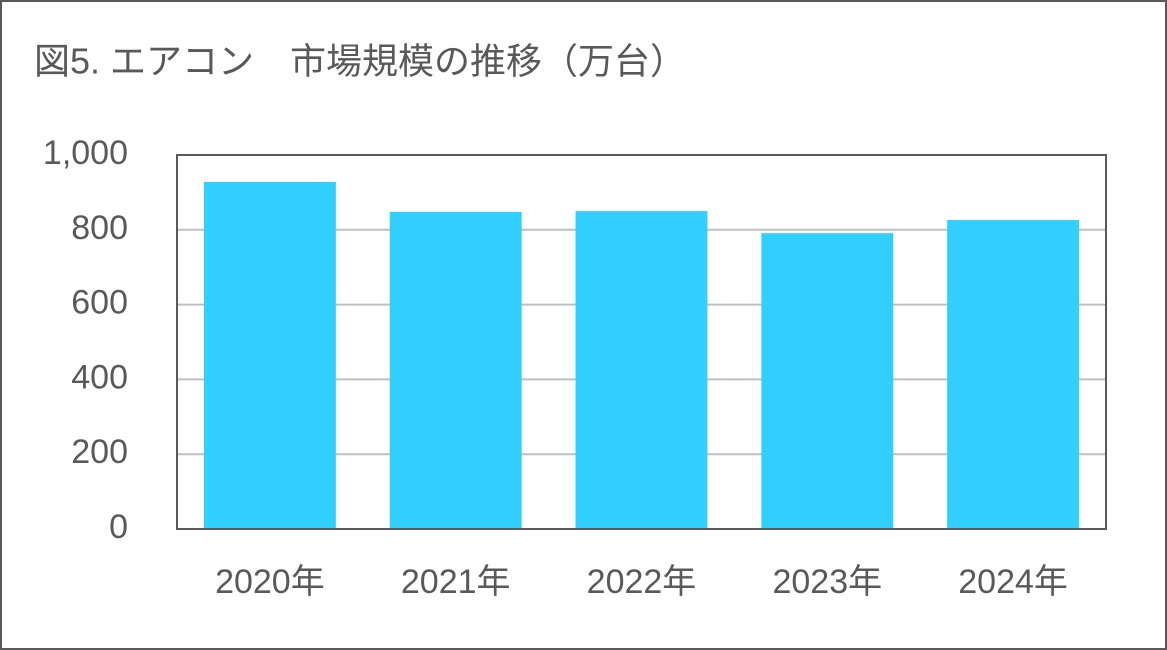 The height and width of the screenshot is (650, 1167). Describe the element at coordinates (360, 61) in the screenshot. I see `chart-title: 図5. エアコン 市場規模の推移（万台）` at that location.